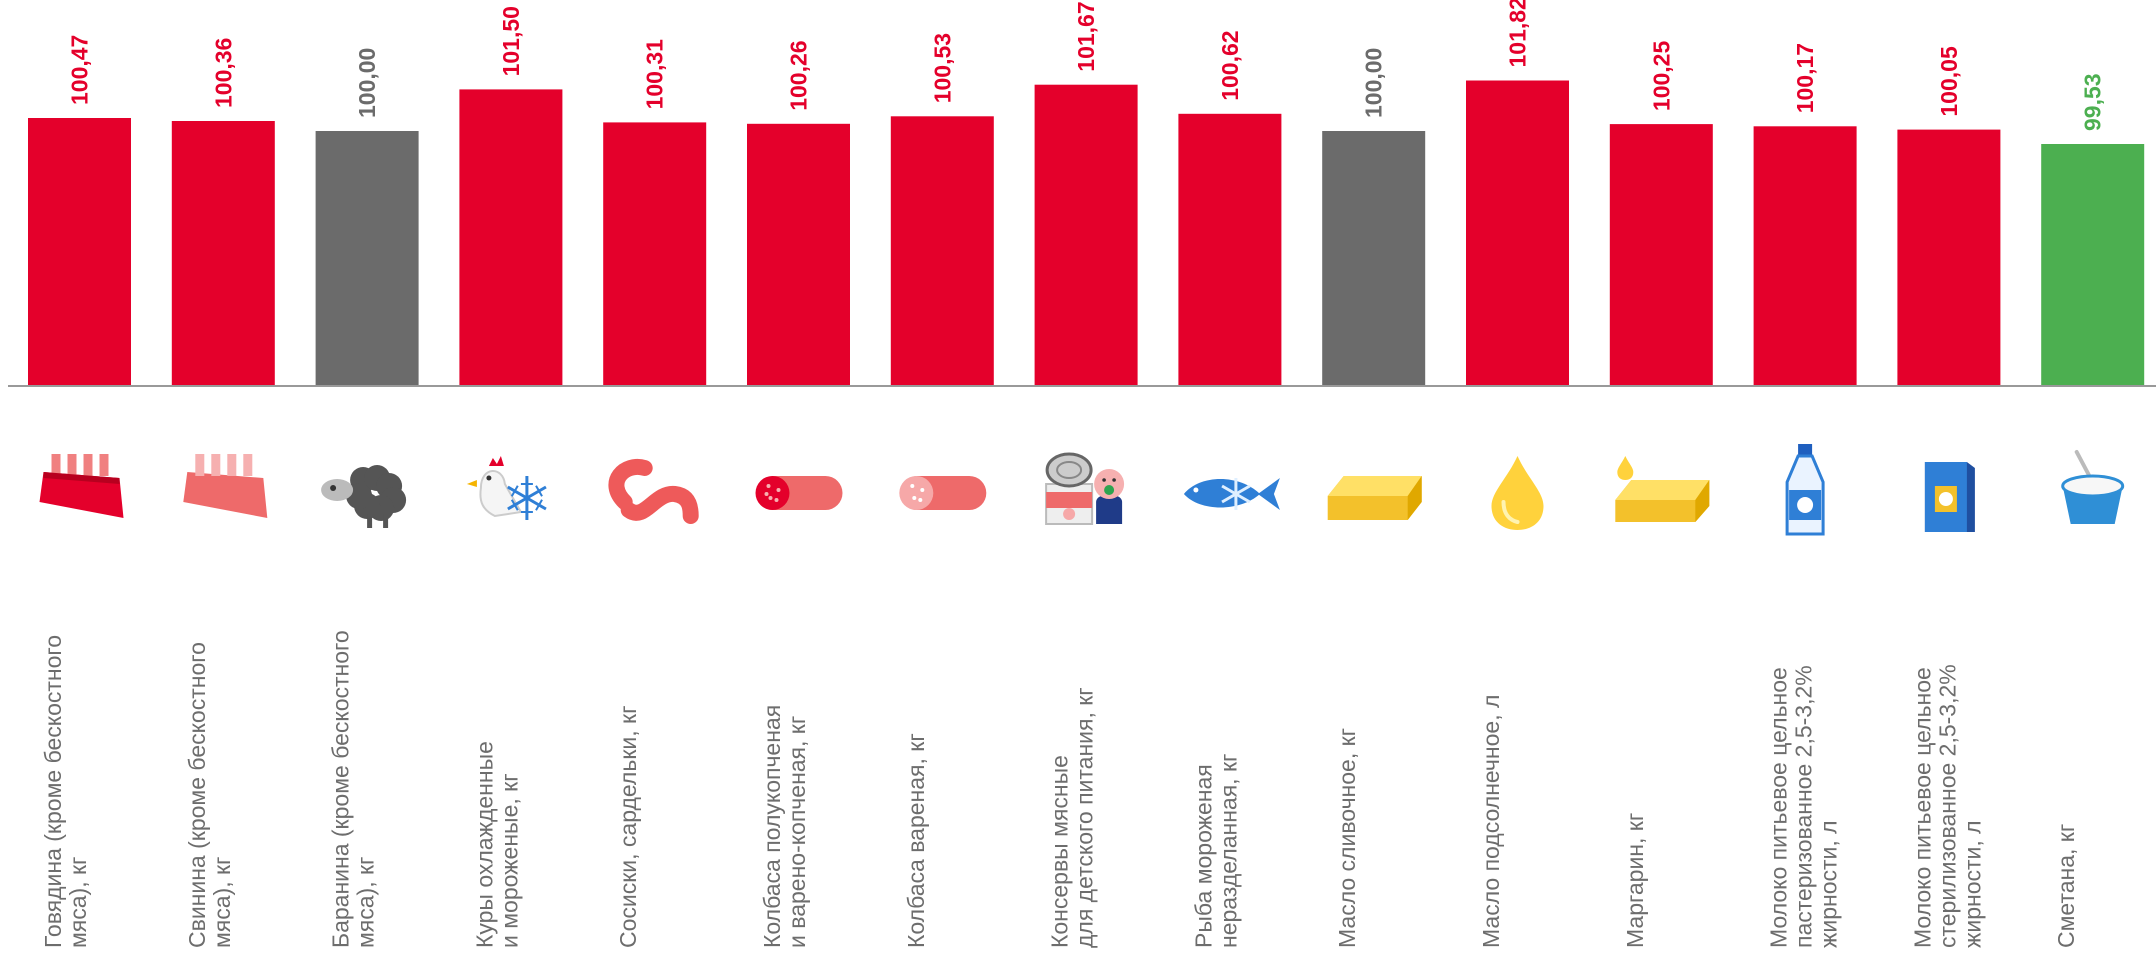 Image resolution: width=2156 pixels, height=954 pixels. I want to click on butter-icon, so click(1374, 498).